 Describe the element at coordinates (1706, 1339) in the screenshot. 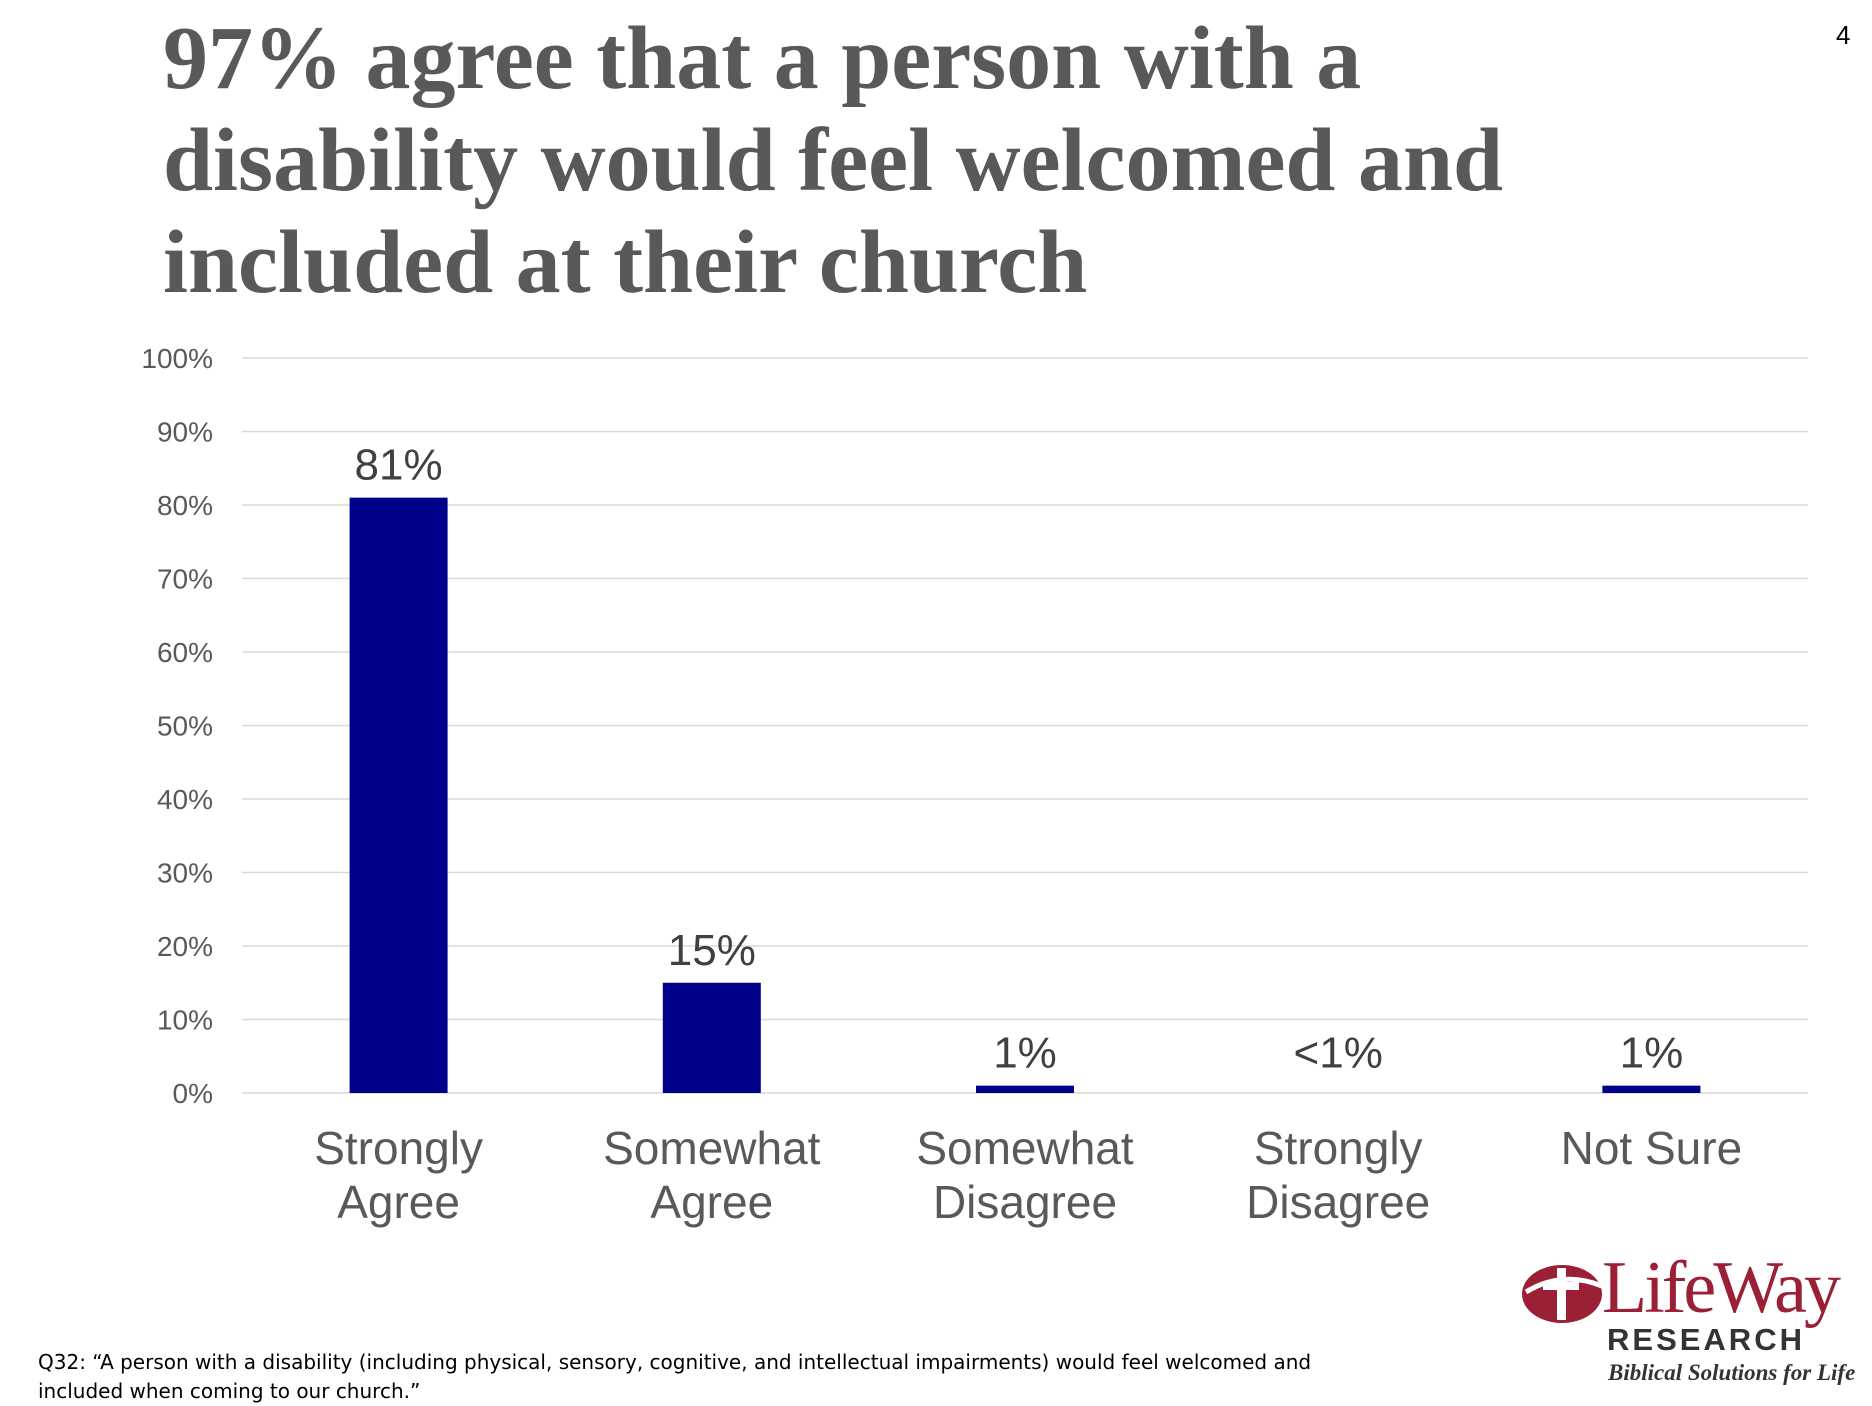

I see `logo-research: RESEARCH` at that location.